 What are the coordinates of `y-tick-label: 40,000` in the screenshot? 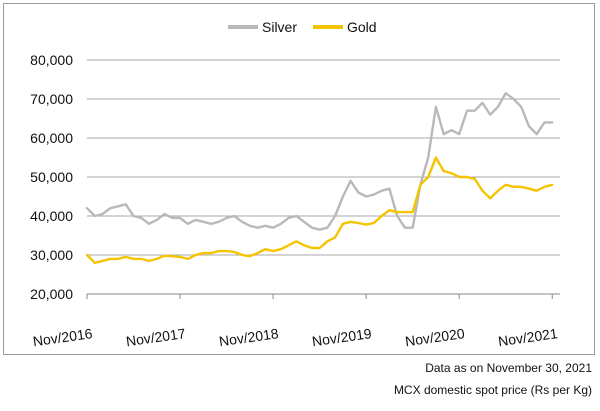 It's located at (51, 216).